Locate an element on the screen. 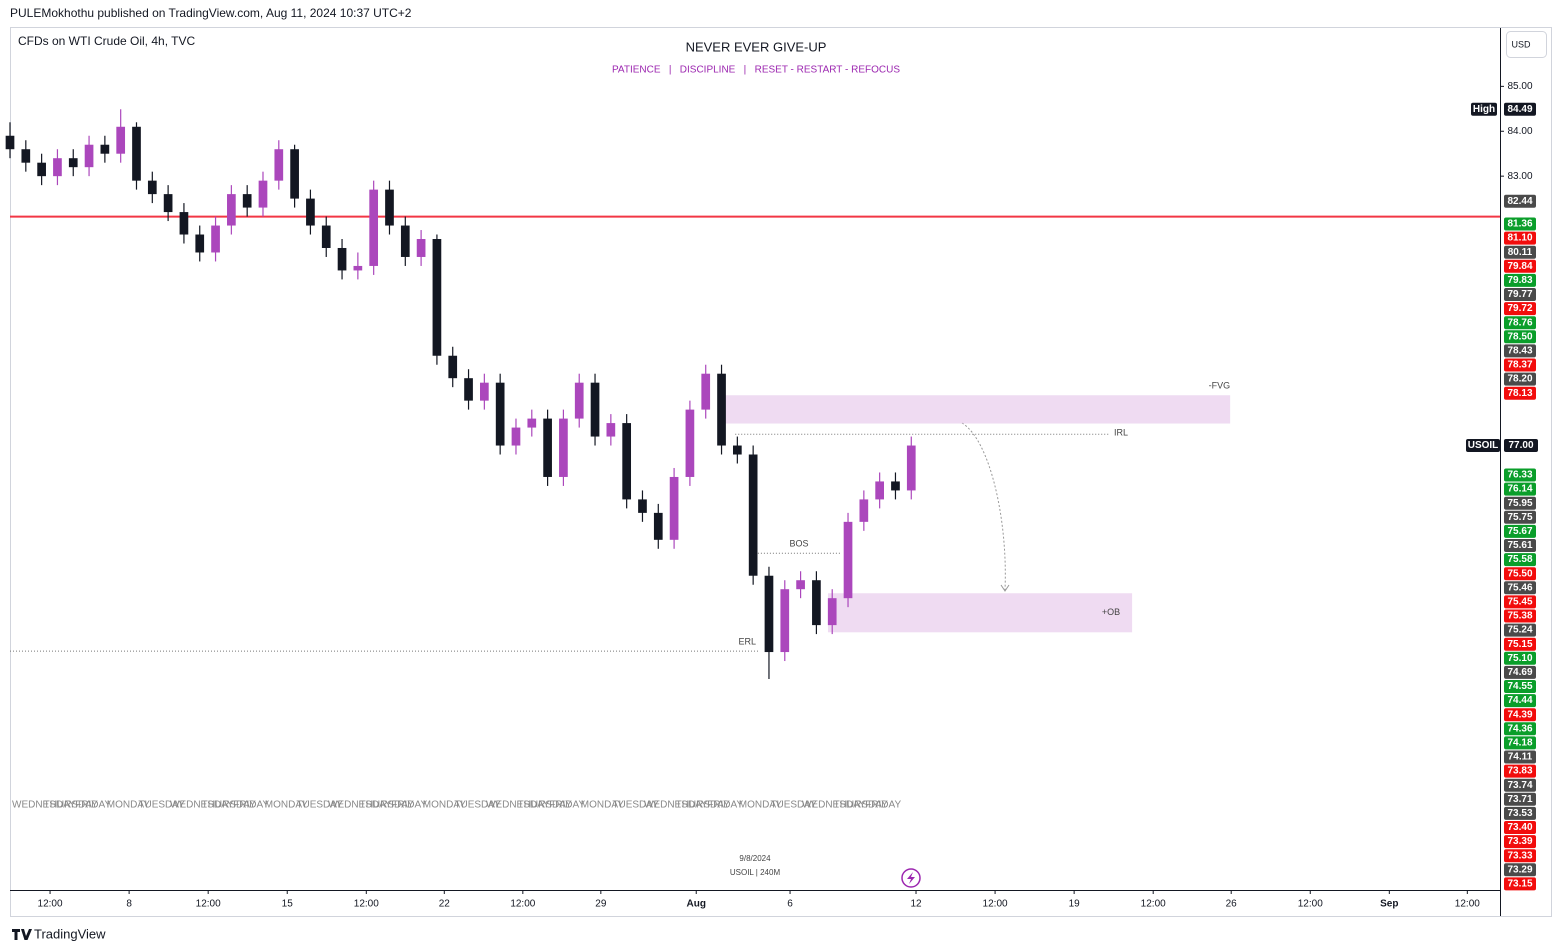 The width and height of the screenshot is (1562, 952). y-tick-label: 84.00 is located at coordinates (1519, 131).